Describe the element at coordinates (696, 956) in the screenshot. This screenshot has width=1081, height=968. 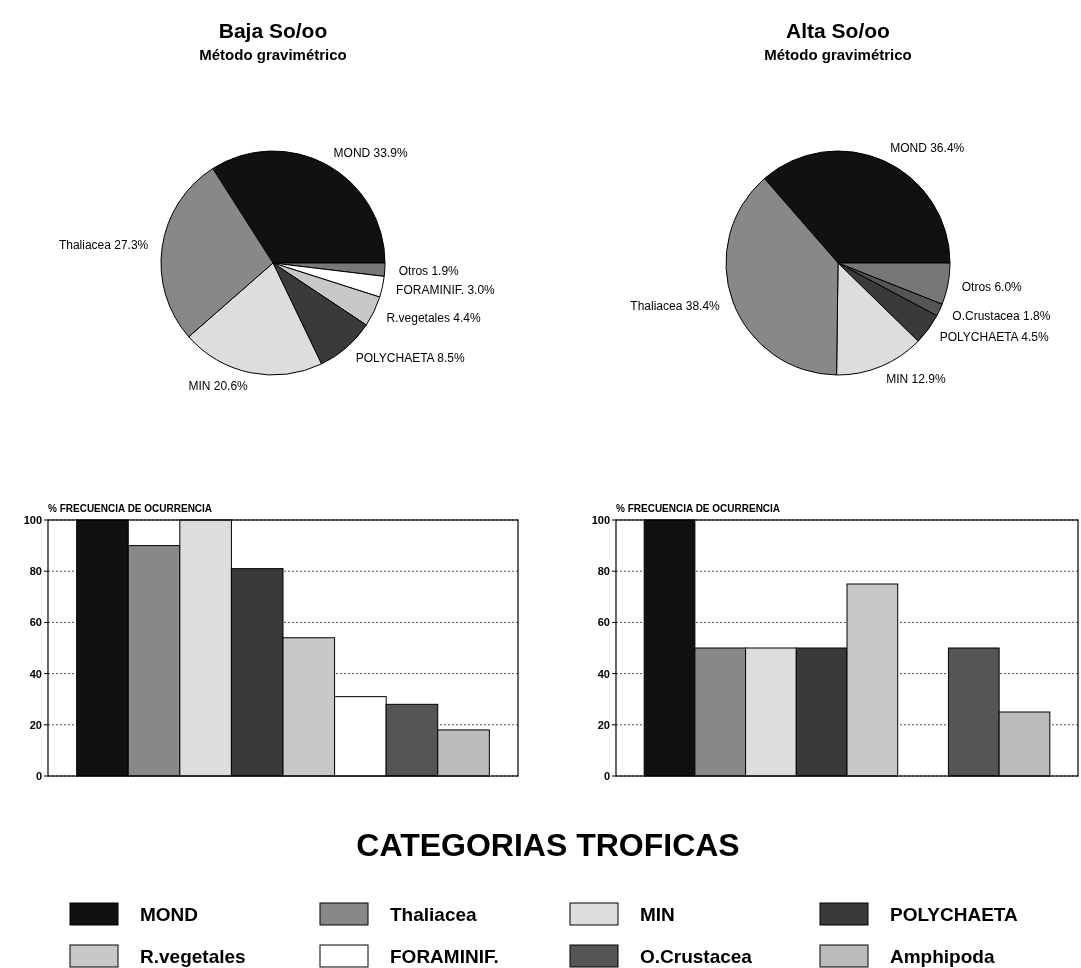
I see `legend-label: O.Crustacea` at that location.